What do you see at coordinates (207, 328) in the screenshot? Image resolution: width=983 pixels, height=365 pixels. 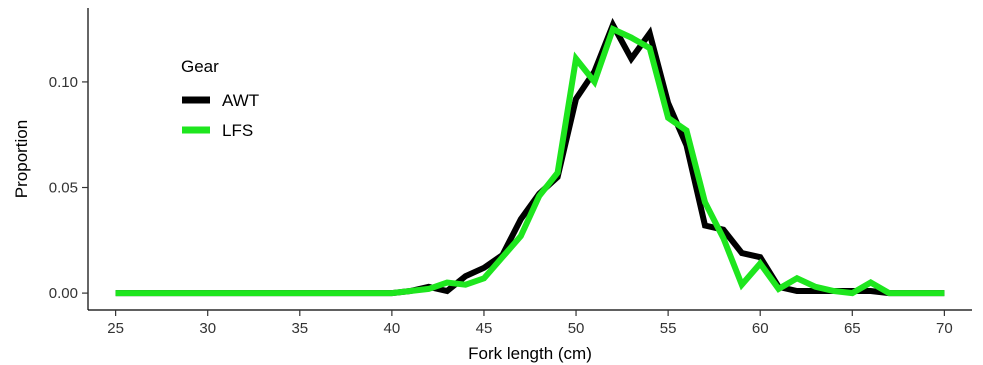 I see `x-tick-label: 30` at bounding box center [207, 328].